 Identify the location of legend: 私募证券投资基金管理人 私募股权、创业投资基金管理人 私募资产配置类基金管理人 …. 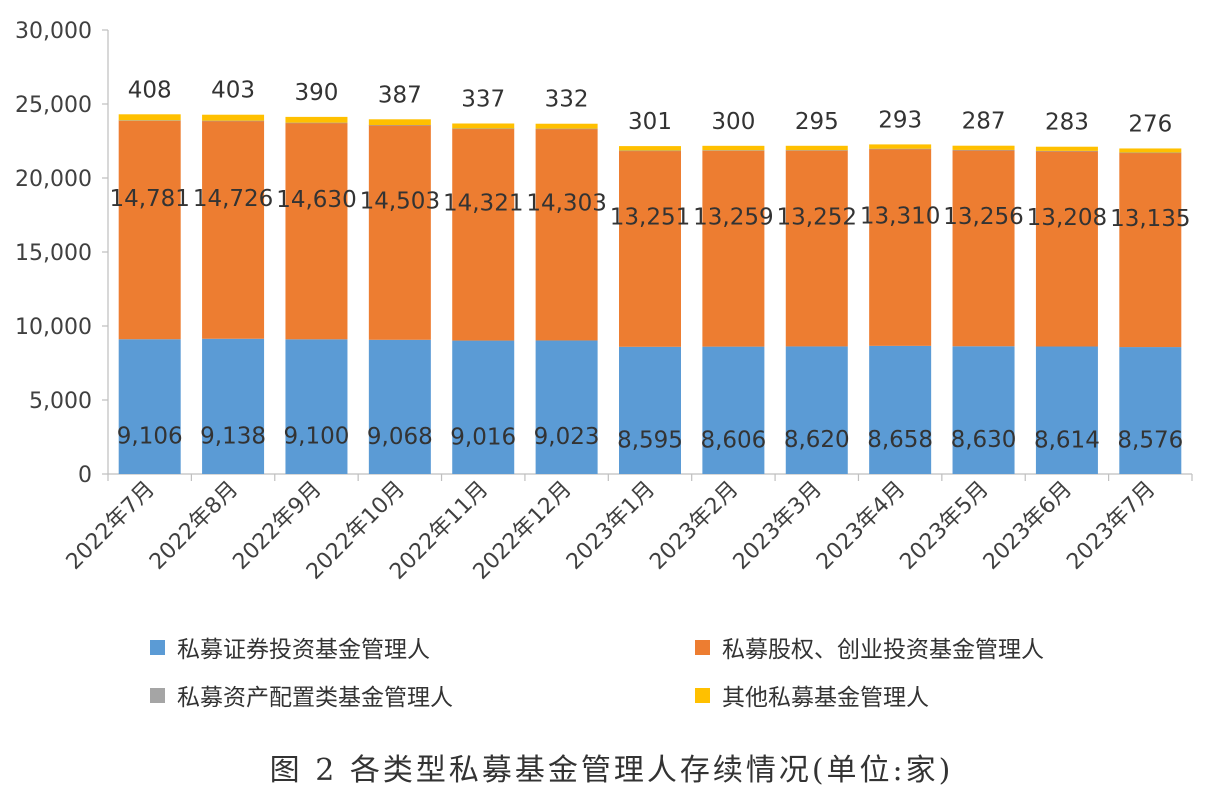
(640, 675).